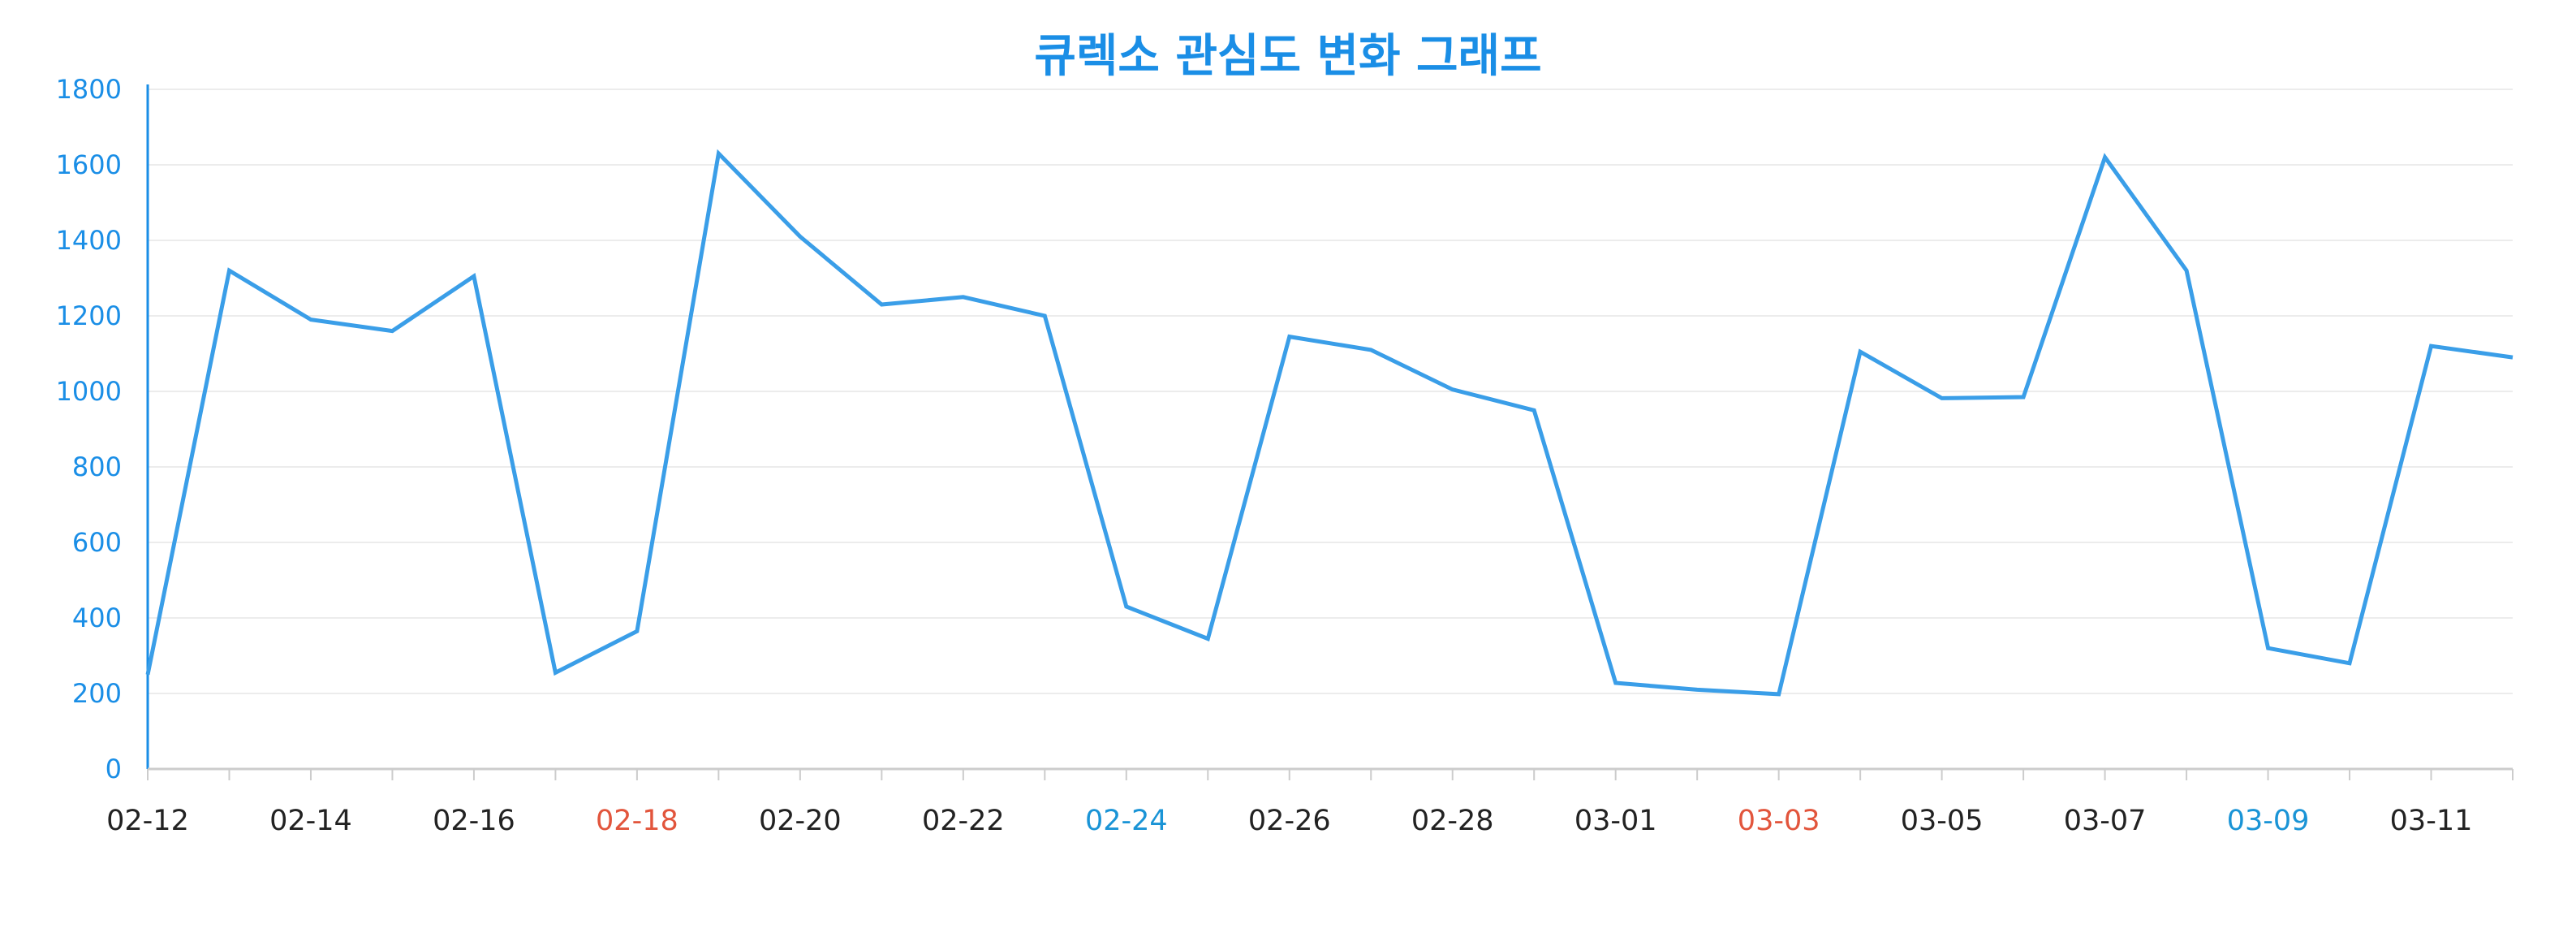  I want to click on x-tick-label: 03-03, so click(1779, 821).